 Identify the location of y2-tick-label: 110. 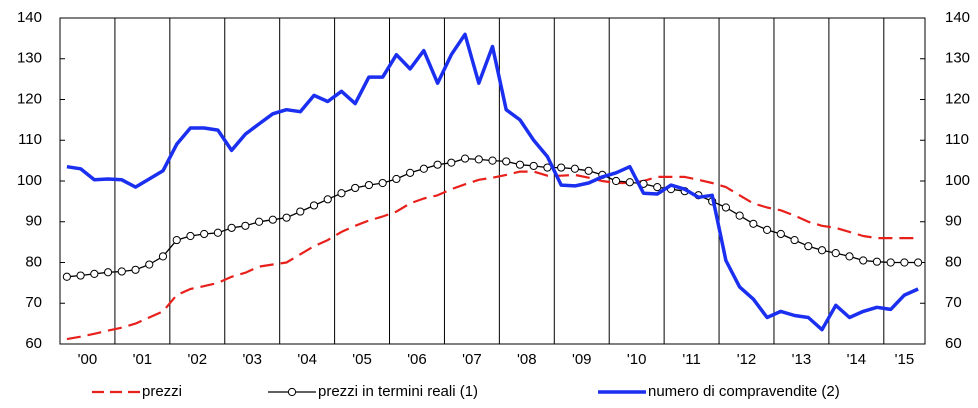
(957, 139).